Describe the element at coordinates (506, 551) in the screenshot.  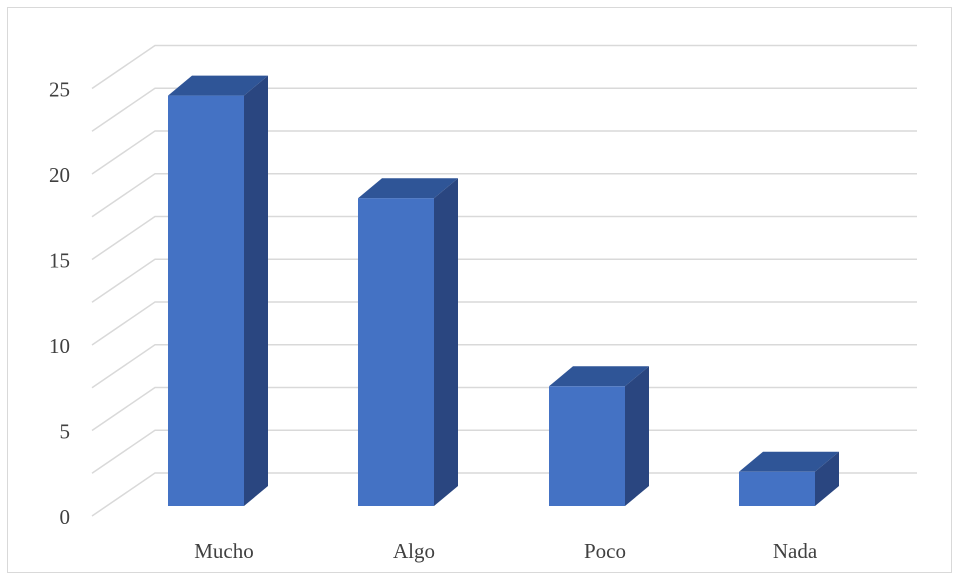
I see `x-axis-labels: Mucho Algo Poco Nada` at that location.